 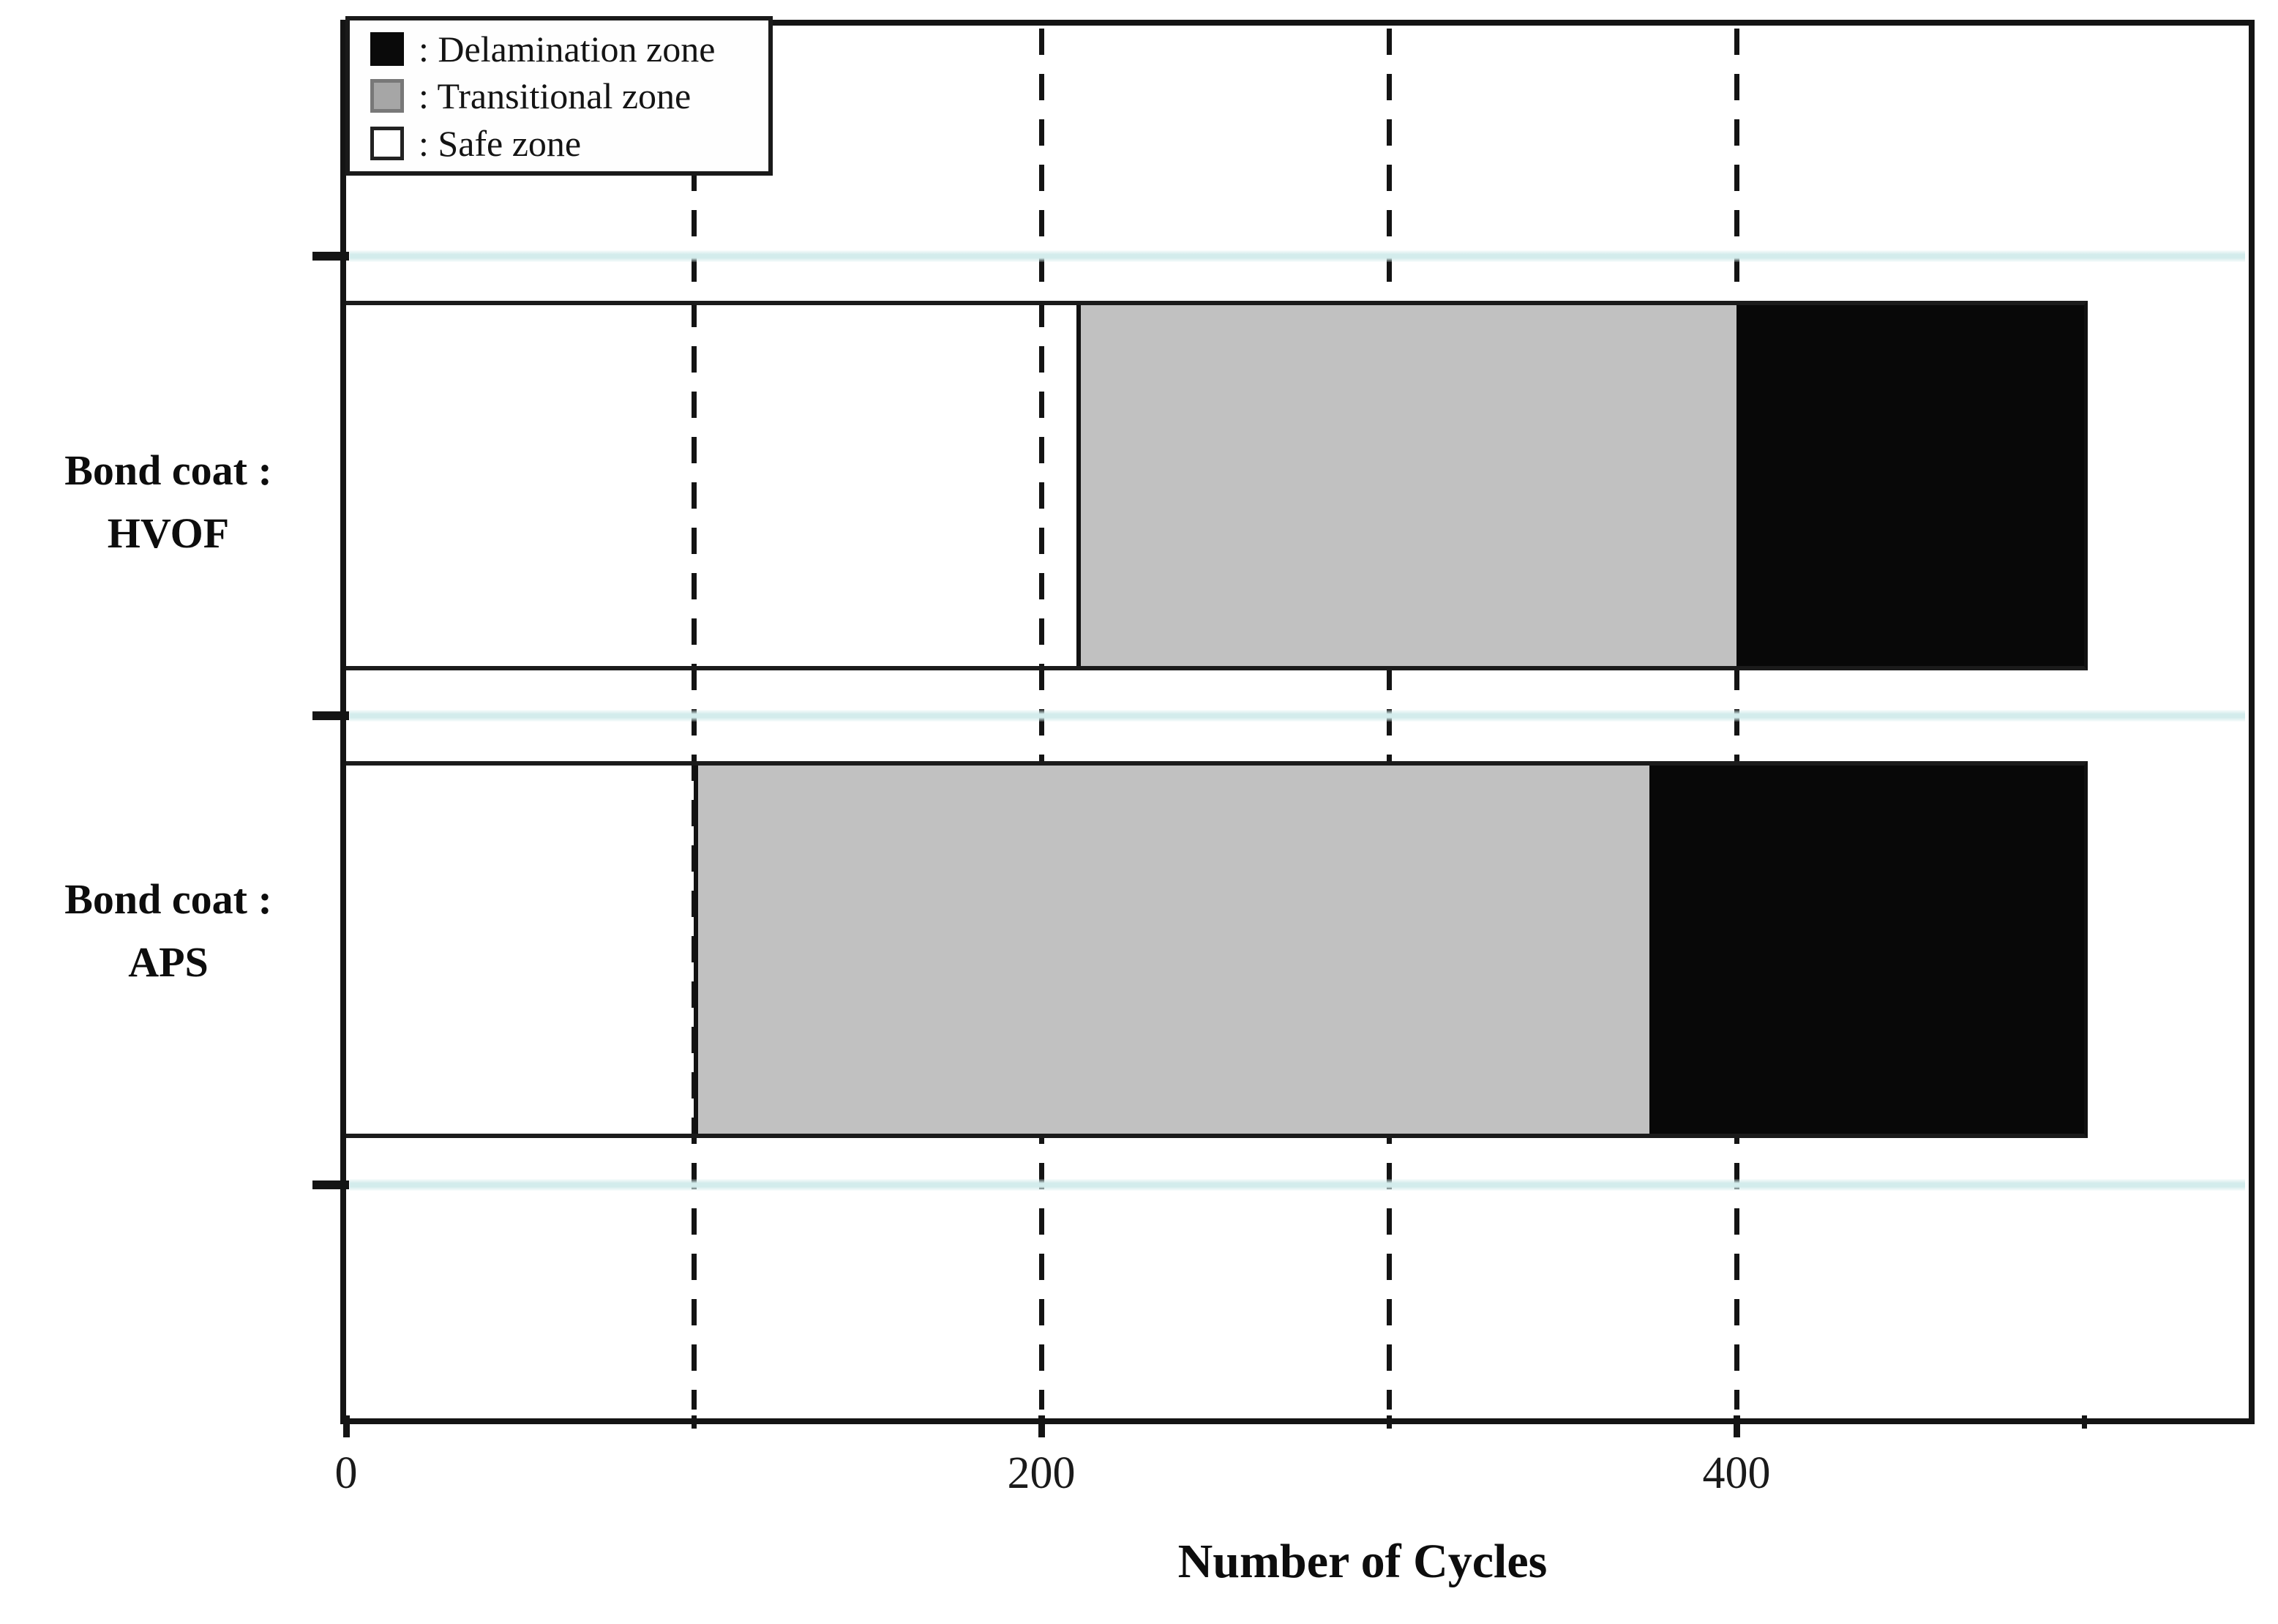 I want to click on category-label-hvof-line2: HVOF, so click(x=168, y=533).